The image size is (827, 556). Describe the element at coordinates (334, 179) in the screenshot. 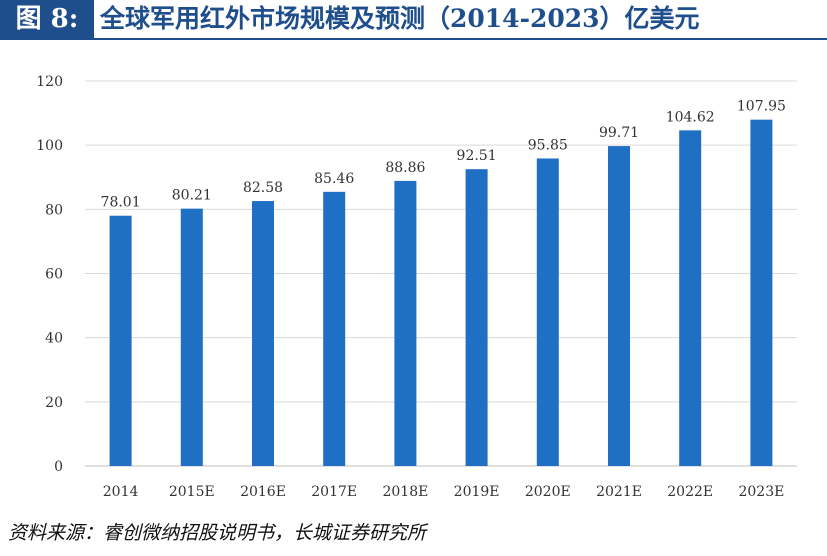

I see `data-label: 85.46` at that location.